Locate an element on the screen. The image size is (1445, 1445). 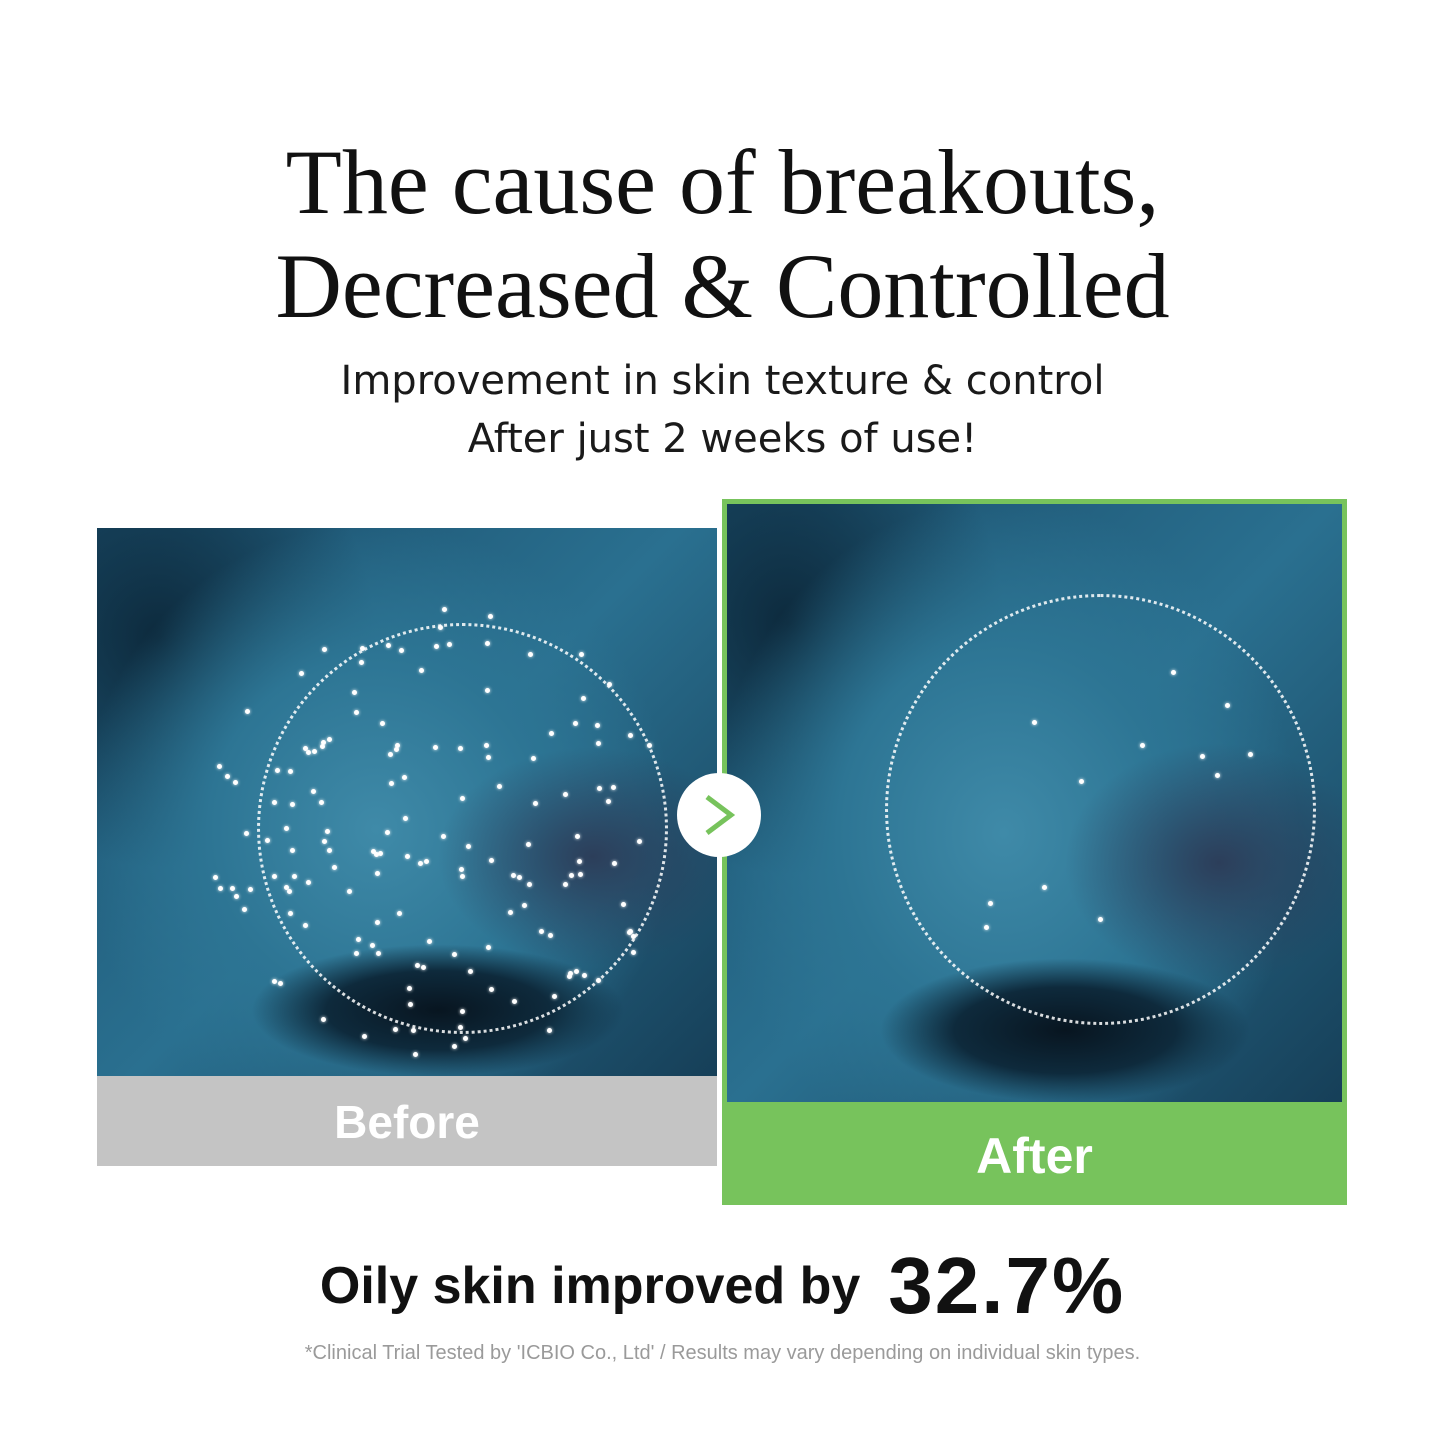
chevron-right-icon is located at coordinates (720, 815).